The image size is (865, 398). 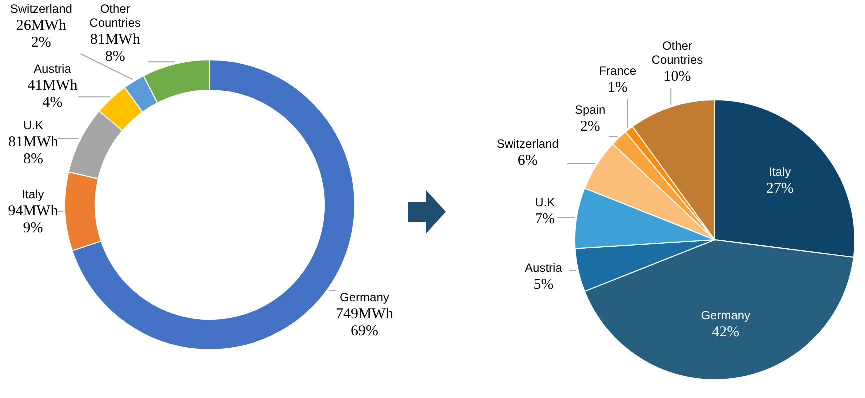 I want to click on data-label: 94MWh 9%, so click(x=33, y=219).